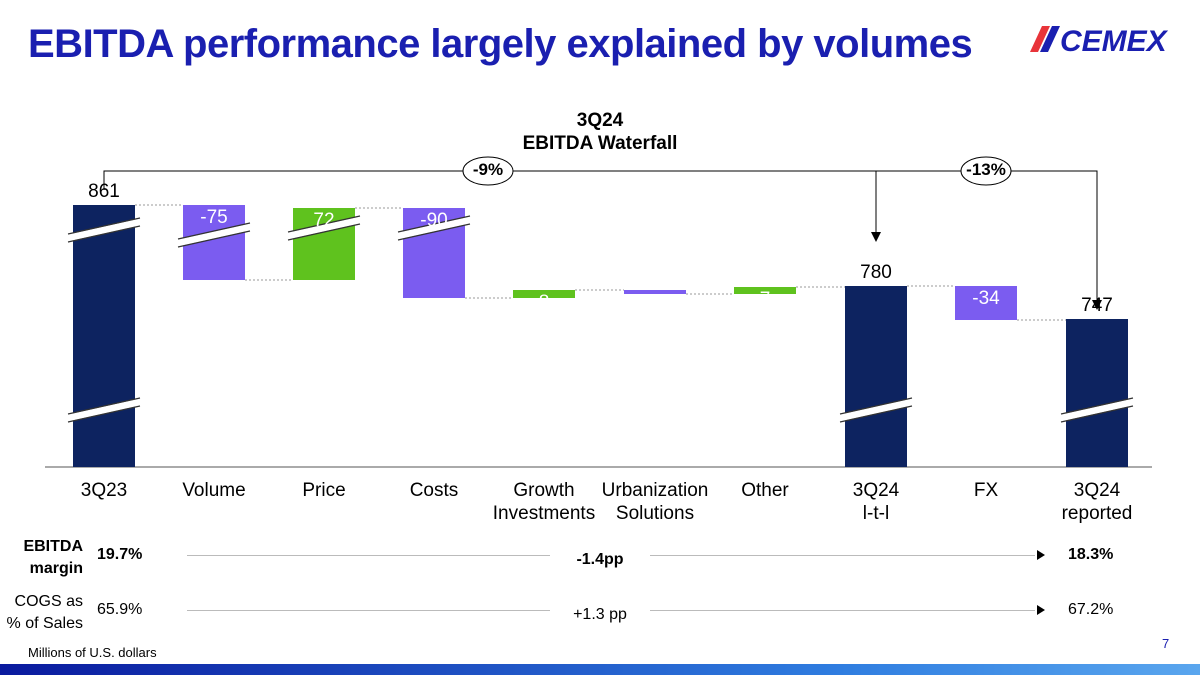 The height and width of the screenshot is (675, 1200). Describe the element at coordinates (324, 490) in the screenshot. I see `category-label: Price` at that location.